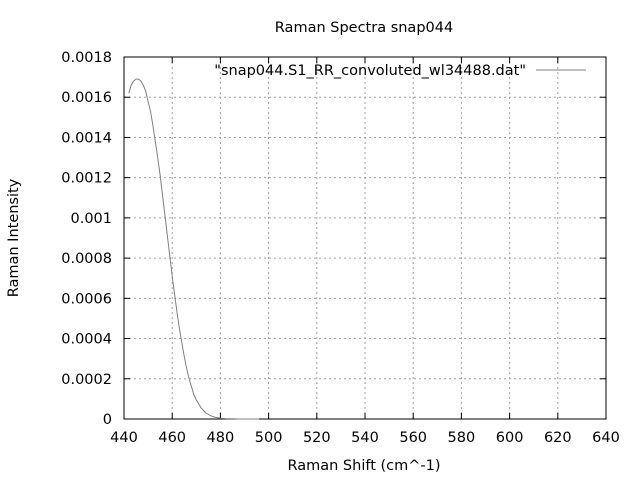 The image size is (640, 480). Describe the element at coordinates (86, 58) in the screenshot. I see `y-tick-label: 0.0018` at that location.